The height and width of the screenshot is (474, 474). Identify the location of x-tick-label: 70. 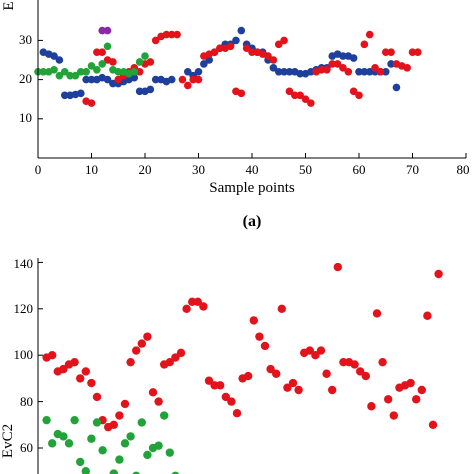
(412, 169).